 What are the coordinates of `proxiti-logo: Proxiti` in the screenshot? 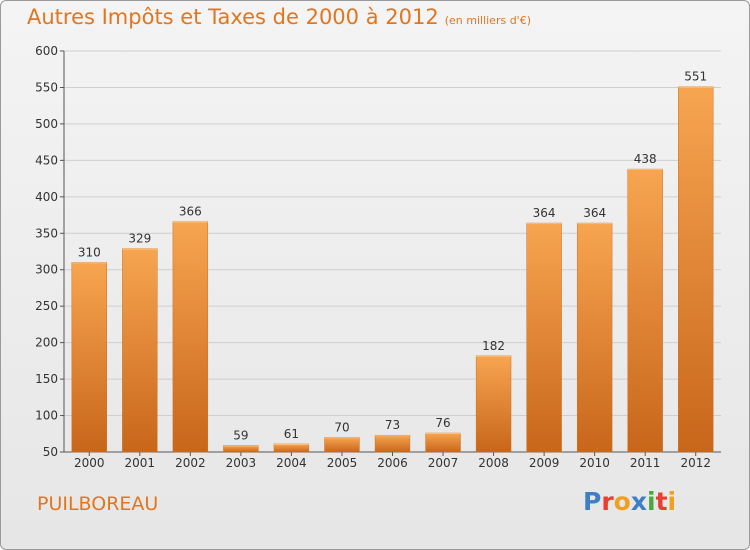 It's located at (629, 501).